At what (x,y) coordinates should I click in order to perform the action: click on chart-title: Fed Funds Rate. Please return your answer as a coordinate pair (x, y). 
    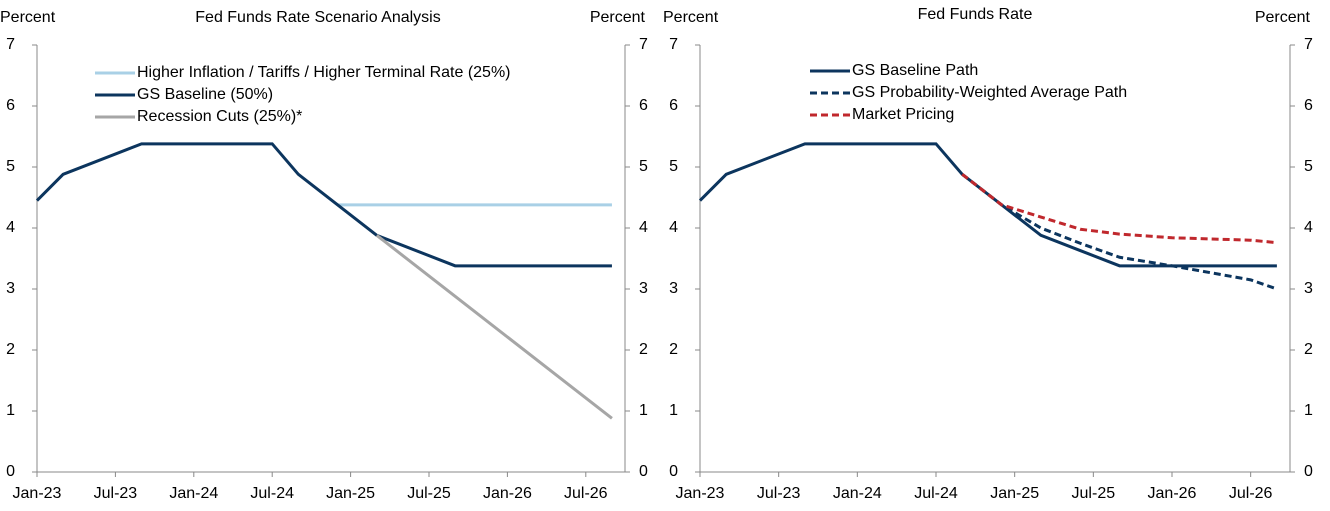
    Looking at the image, I should click on (975, 14).